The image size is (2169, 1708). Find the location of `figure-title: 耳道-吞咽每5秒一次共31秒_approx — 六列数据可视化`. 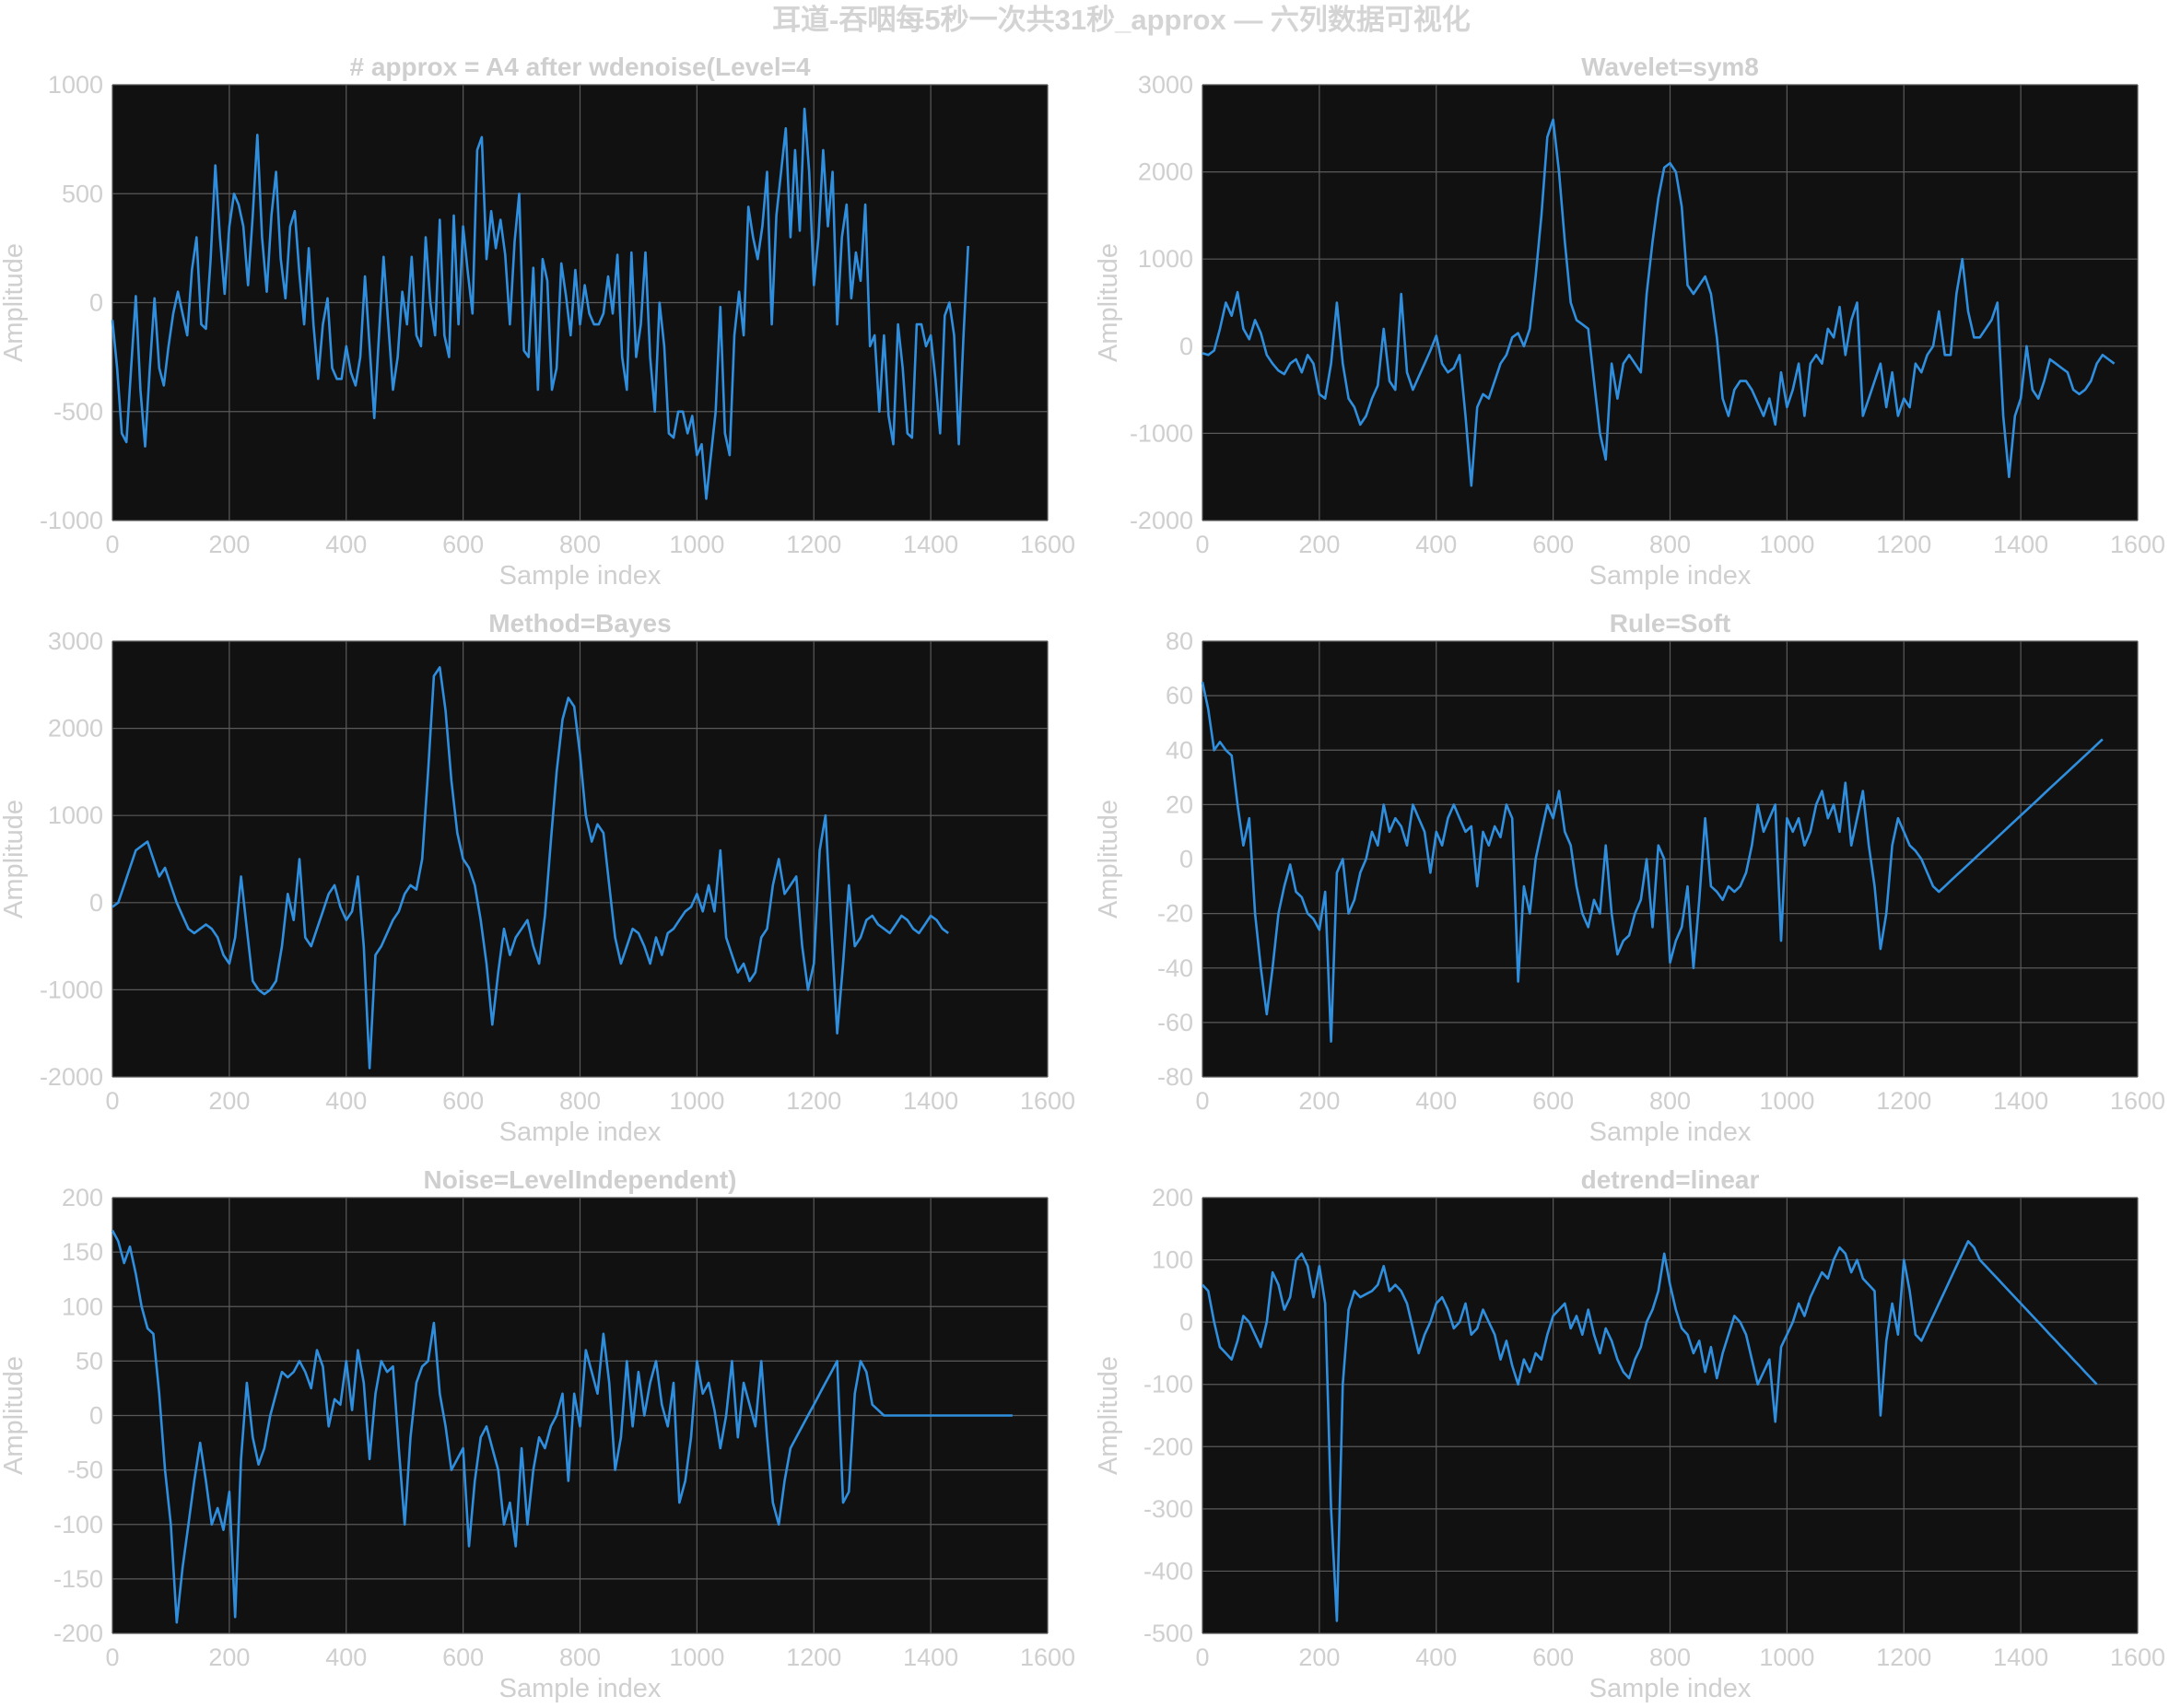

figure-title: 耳道-吞咽每5秒一次共31秒_approx — 六列数据可视化 is located at coordinates (1121, 20).